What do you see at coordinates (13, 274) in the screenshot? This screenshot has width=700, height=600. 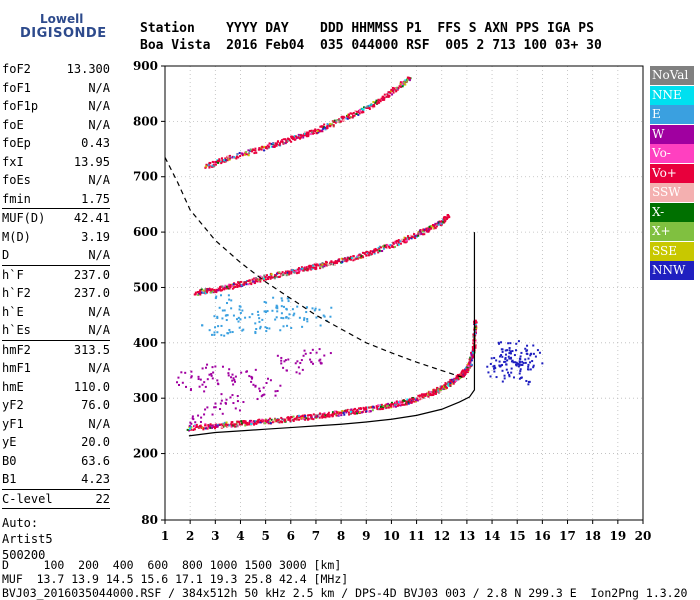 I see `param-label: h`F` at bounding box center [13, 274].